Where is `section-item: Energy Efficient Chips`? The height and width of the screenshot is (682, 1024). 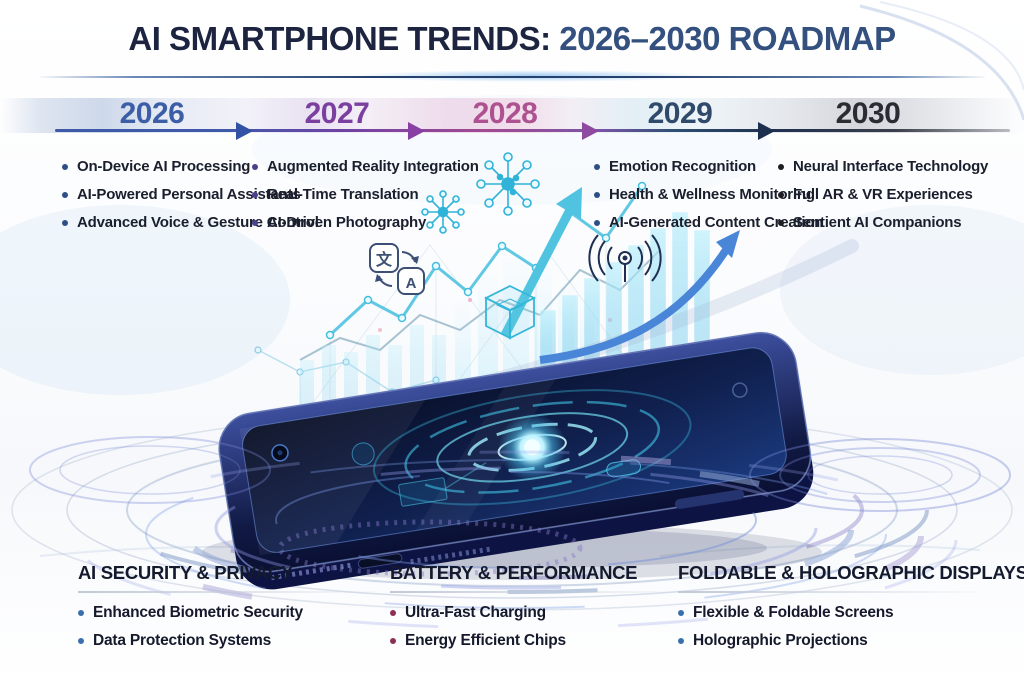 section-item: Energy Efficient Chips is located at coordinates (532, 640).